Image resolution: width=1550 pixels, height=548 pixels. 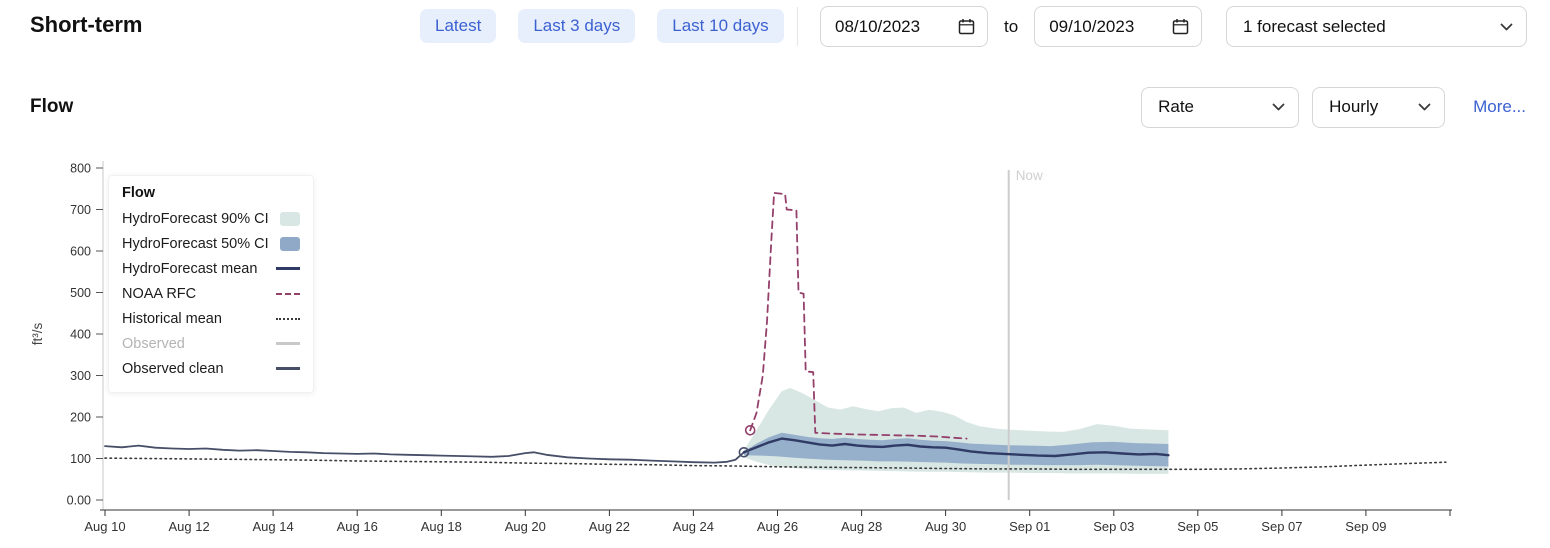 What do you see at coordinates (577, 26) in the screenshot?
I see `last-3-days-button: Last 3 days` at bounding box center [577, 26].